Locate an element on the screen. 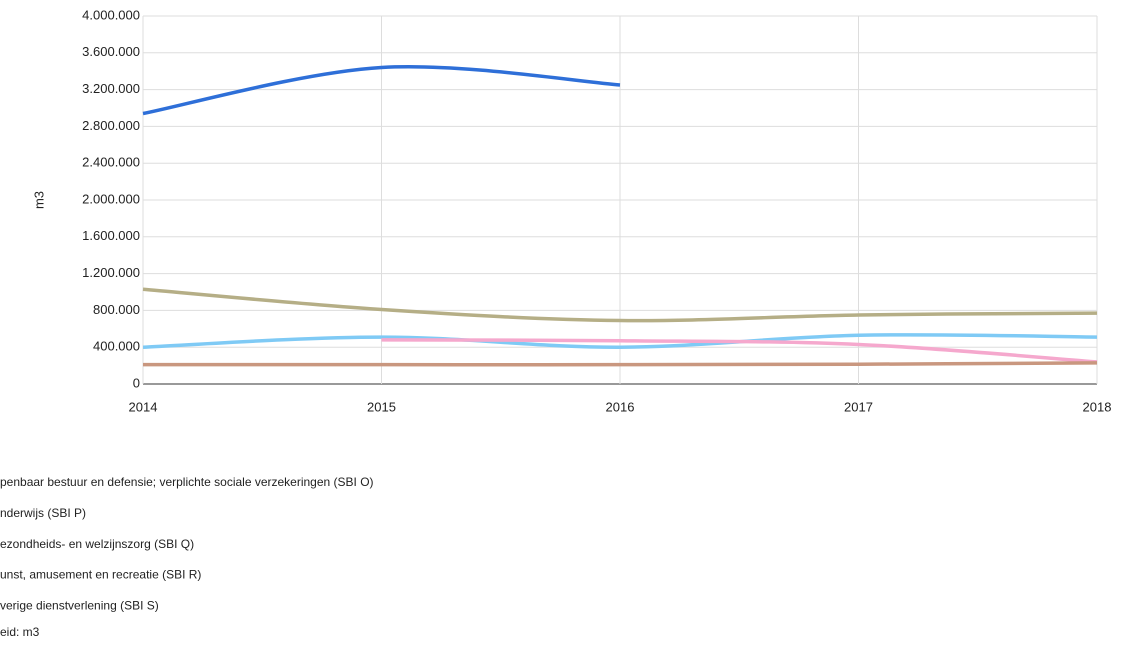 Image resolution: width=1124 pixels, height=646 pixels. y-tick-label: 2.400.000 is located at coordinates (111, 162).